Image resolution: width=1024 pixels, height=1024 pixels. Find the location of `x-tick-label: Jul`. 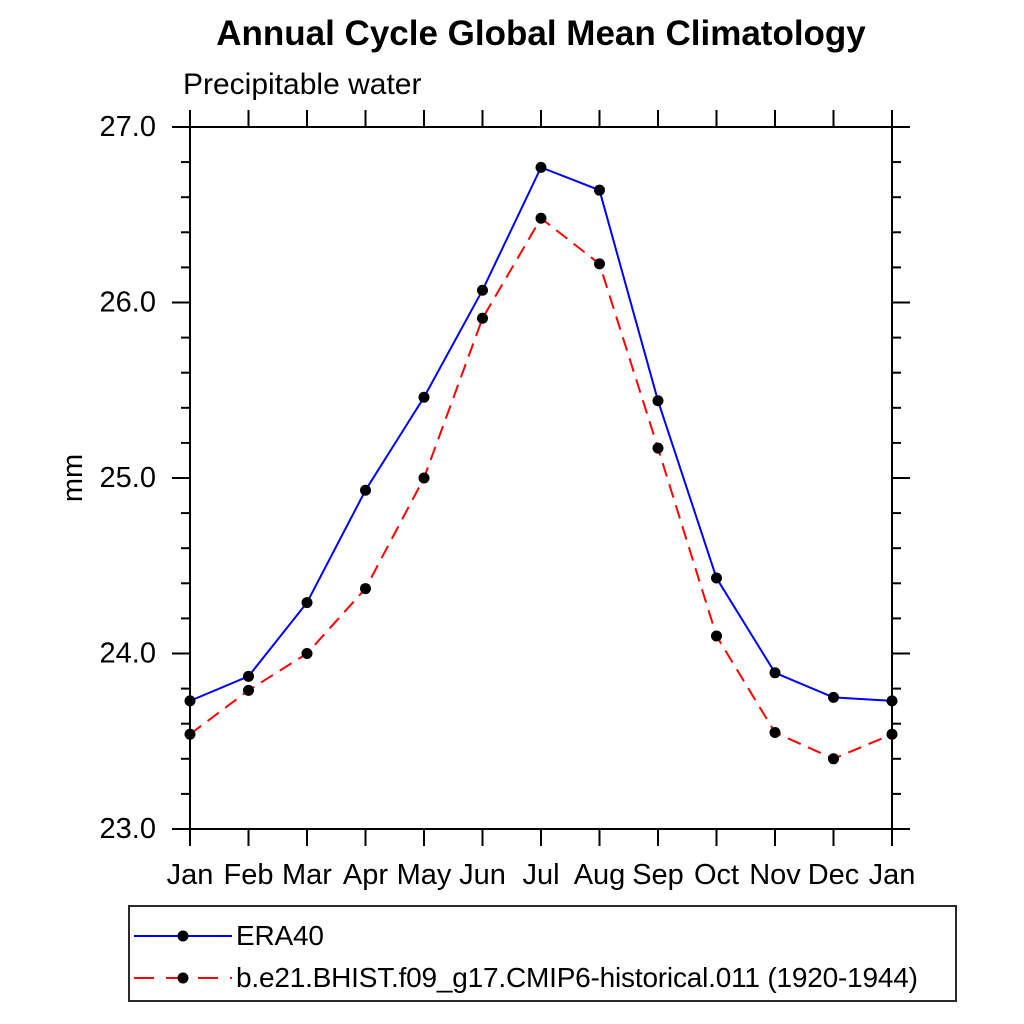

x-tick-label: Jul is located at coordinates (540, 875).